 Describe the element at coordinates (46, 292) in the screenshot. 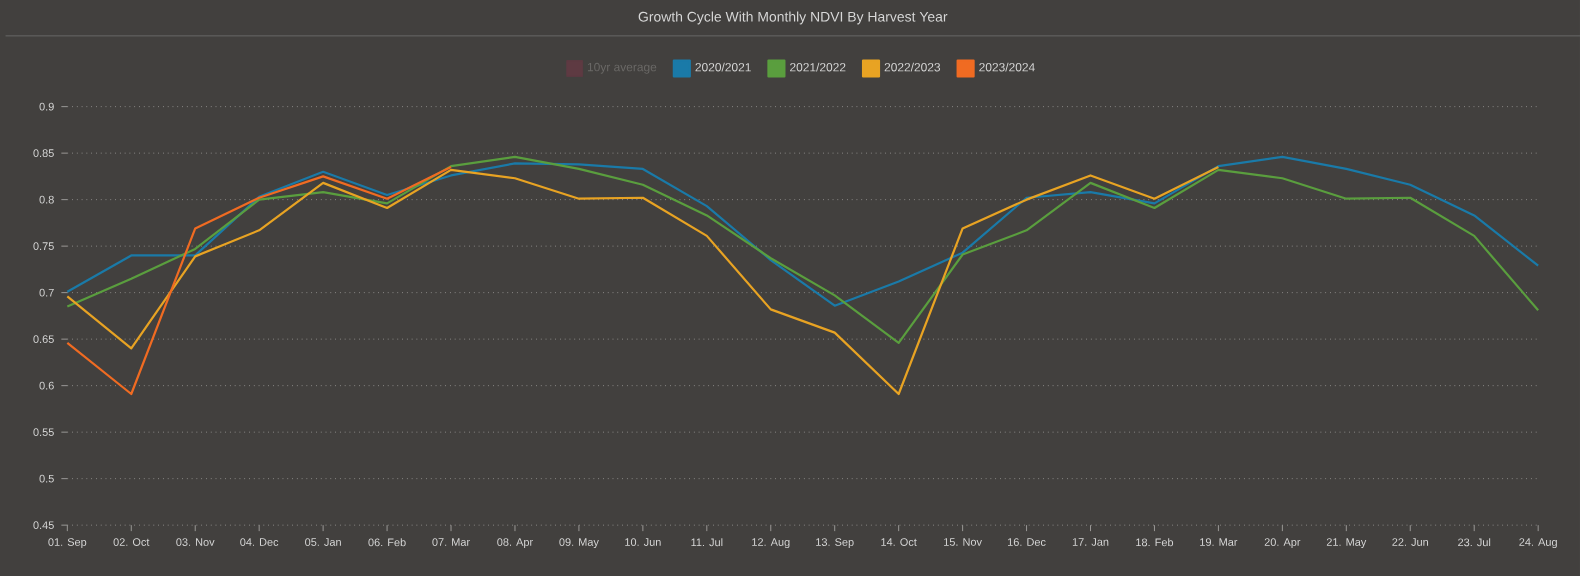

I see `y-tick-label: 0.7` at that location.